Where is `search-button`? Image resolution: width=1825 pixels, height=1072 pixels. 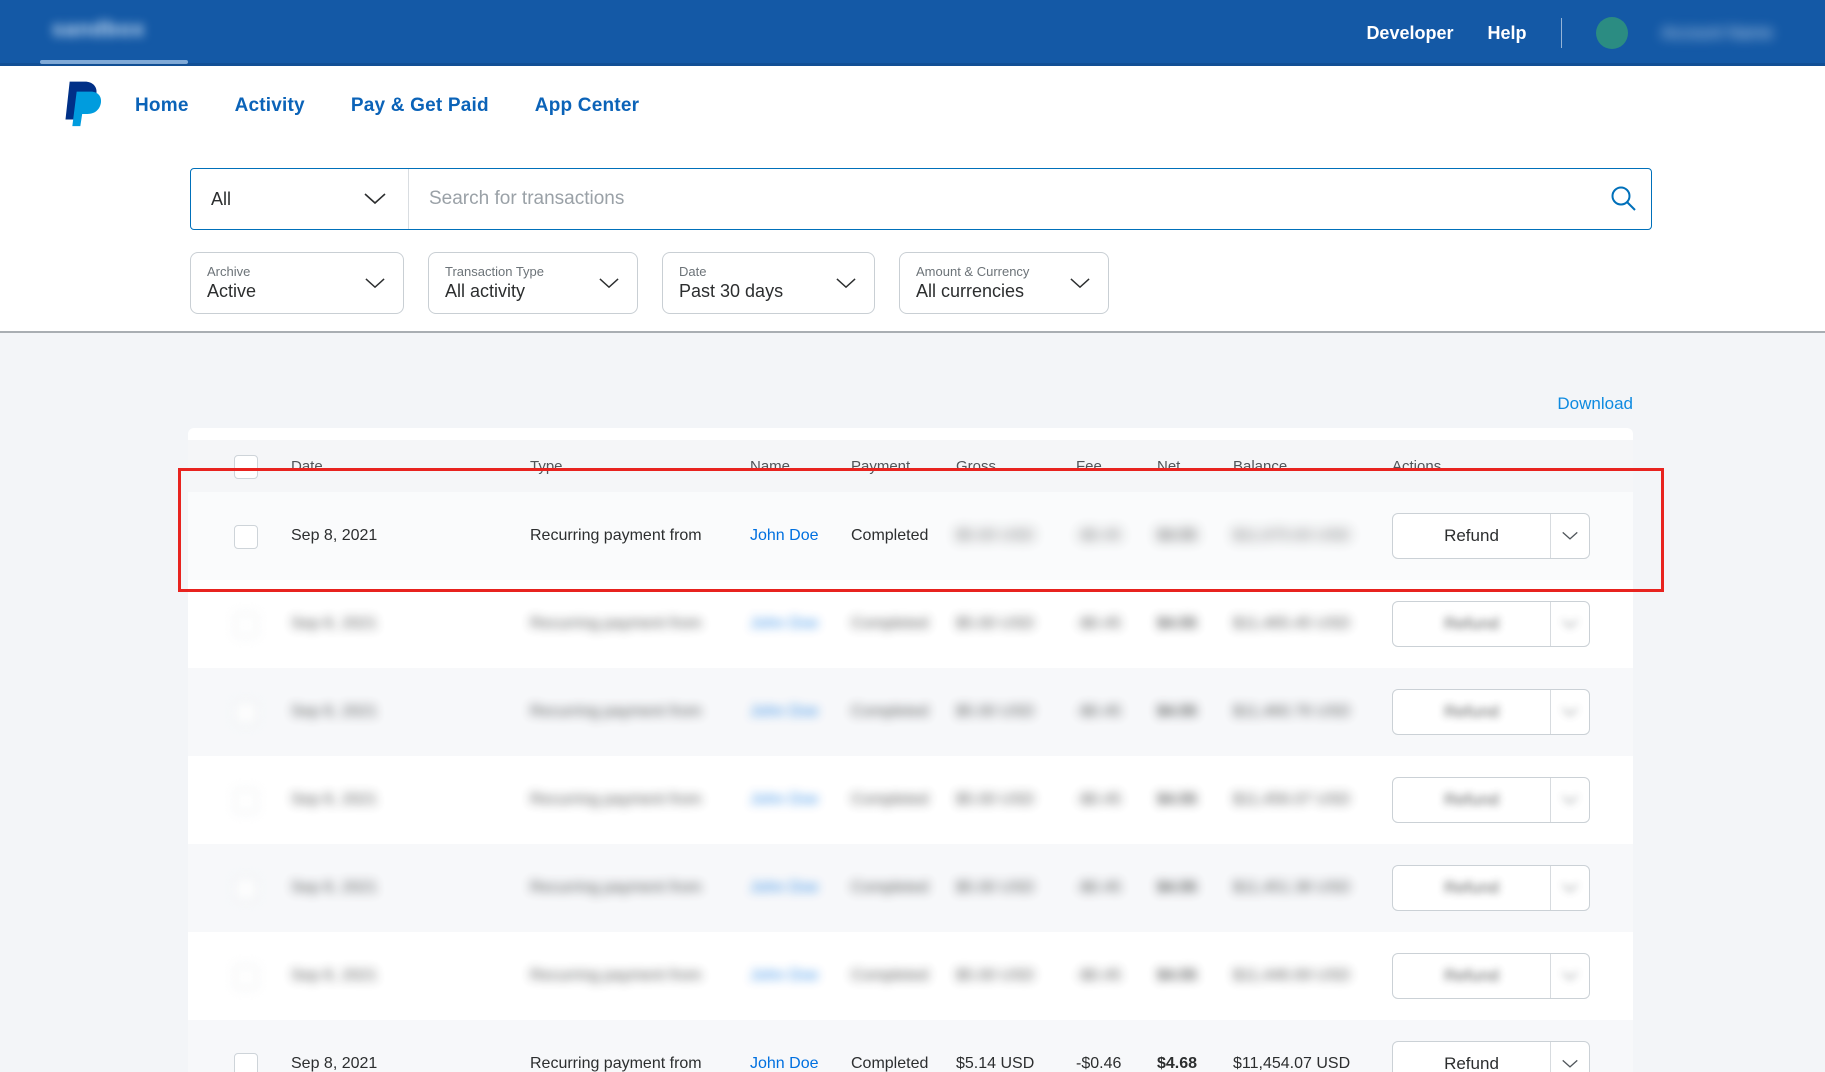
search-button is located at coordinates (1623, 199).